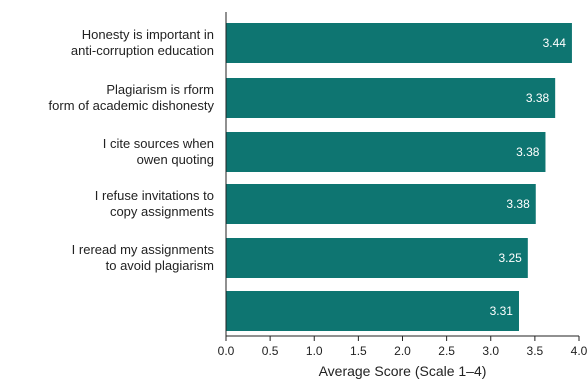 Image resolution: width=588 pixels, height=381 pixels. I want to click on bar-value-label: 3.44, so click(555, 43).